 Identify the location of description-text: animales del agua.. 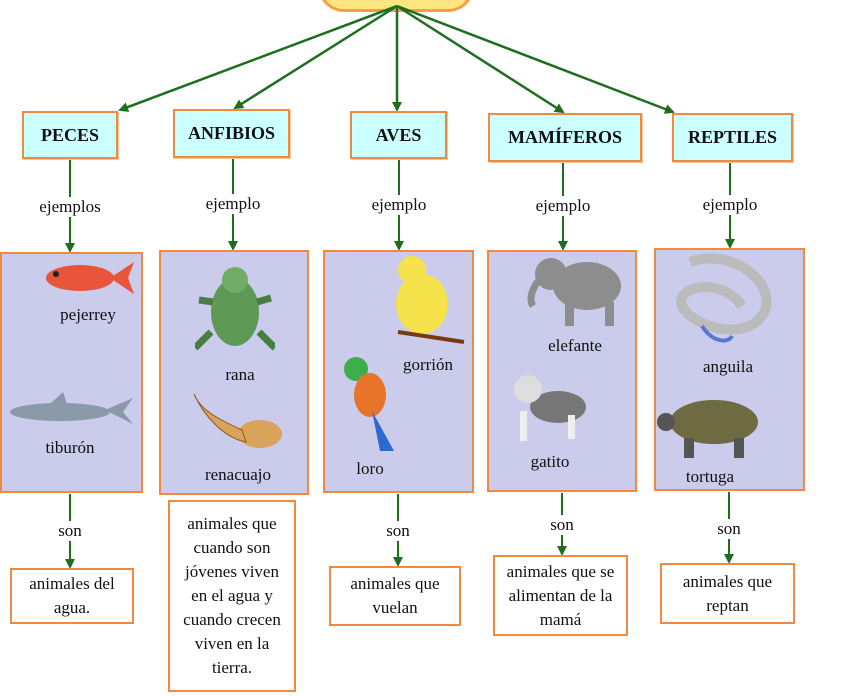
(72, 595).